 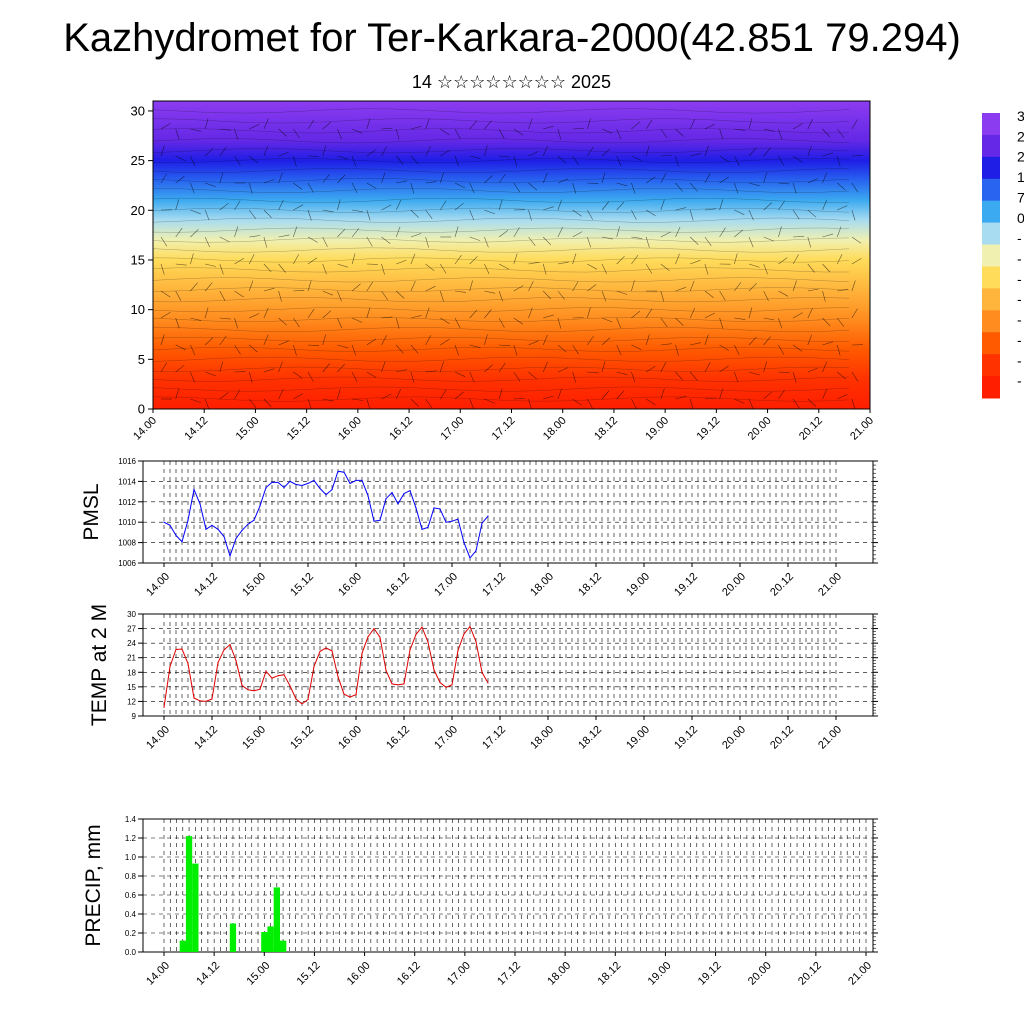 I want to click on y-tick-label: 0, so click(x=141, y=409).